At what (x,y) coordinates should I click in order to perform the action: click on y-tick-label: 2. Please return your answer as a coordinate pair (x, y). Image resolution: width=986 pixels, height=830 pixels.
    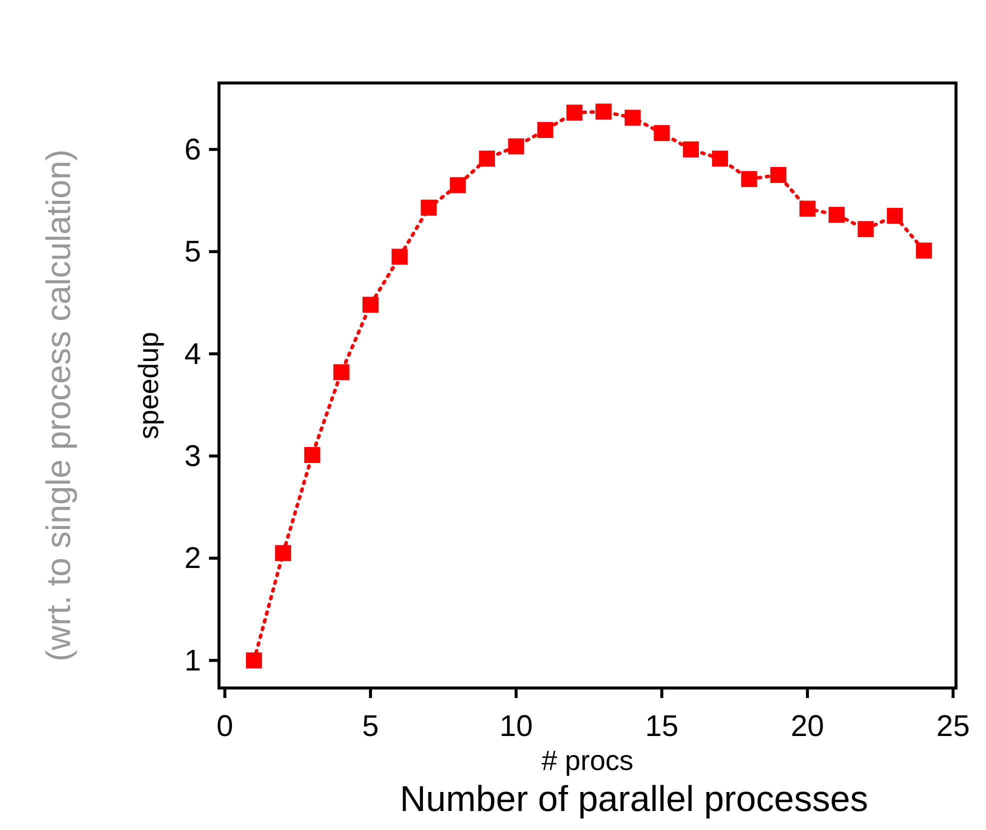
    Looking at the image, I should click on (192, 559).